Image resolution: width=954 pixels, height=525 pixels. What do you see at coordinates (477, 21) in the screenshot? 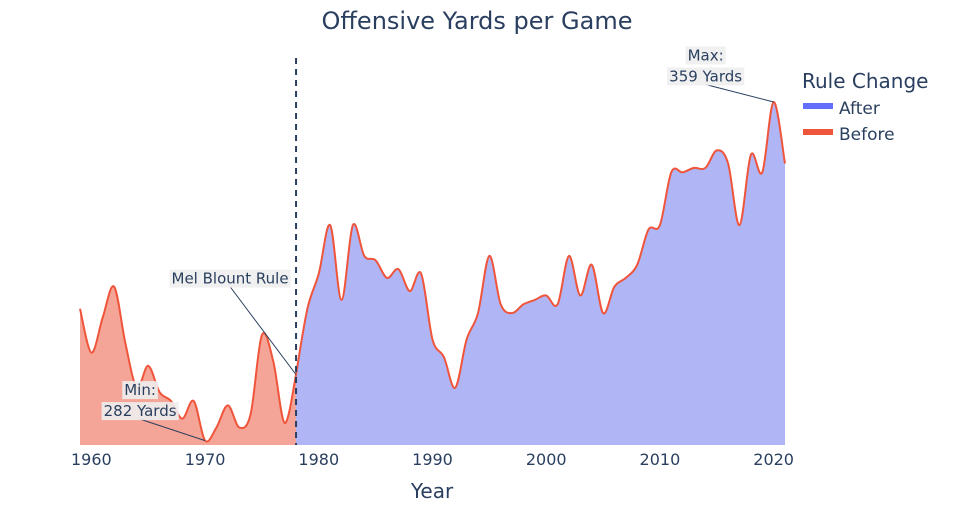
I see `chart-title: Offensive Yards per Game` at bounding box center [477, 21].